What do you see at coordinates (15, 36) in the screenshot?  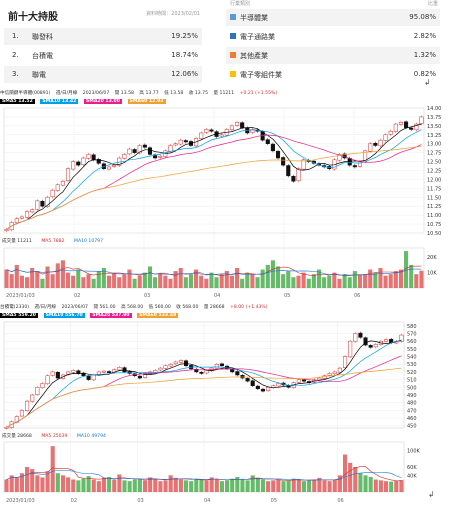 I see `holding-rank: 1.` at bounding box center [15, 36].